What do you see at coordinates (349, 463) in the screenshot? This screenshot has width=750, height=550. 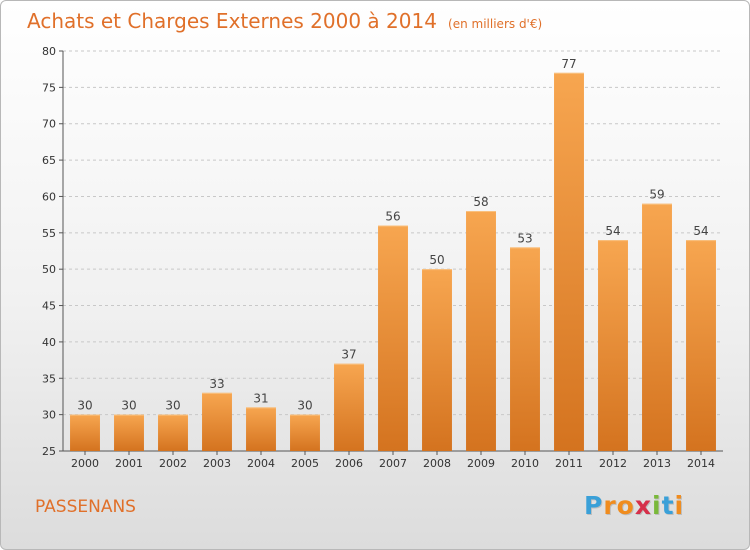 I see `x-tick-label: 2006` at bounding box center [349, 463].